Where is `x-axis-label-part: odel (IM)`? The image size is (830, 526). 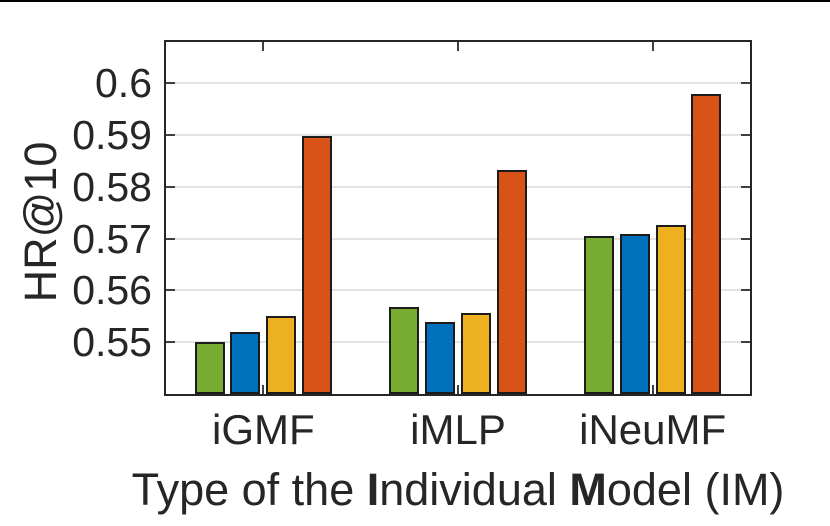 x-axis-label-part: odel (IM) is located at coordinates (695, 489).